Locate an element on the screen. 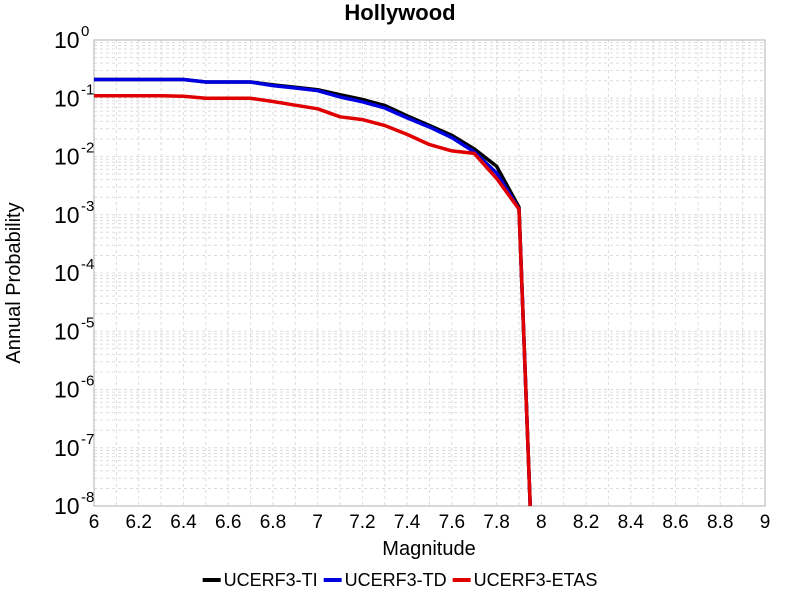  x-tick-label: 6.2 is located at coordinates (139, 522).